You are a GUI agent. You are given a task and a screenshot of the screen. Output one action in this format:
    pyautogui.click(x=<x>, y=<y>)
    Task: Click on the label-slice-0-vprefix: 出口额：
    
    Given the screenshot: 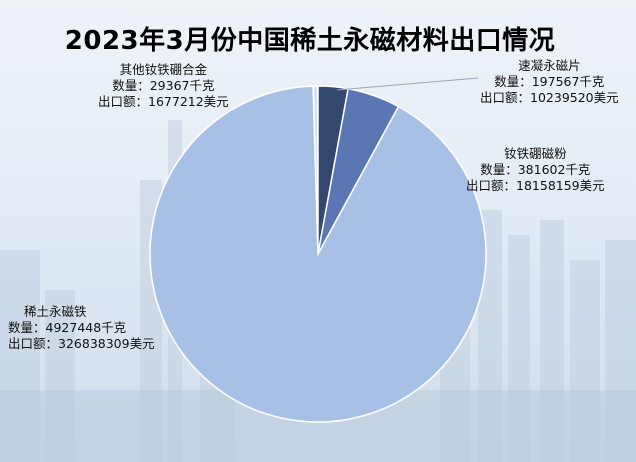 What is the action you would take?
    pyautogui.click(x=33, y=343)
    